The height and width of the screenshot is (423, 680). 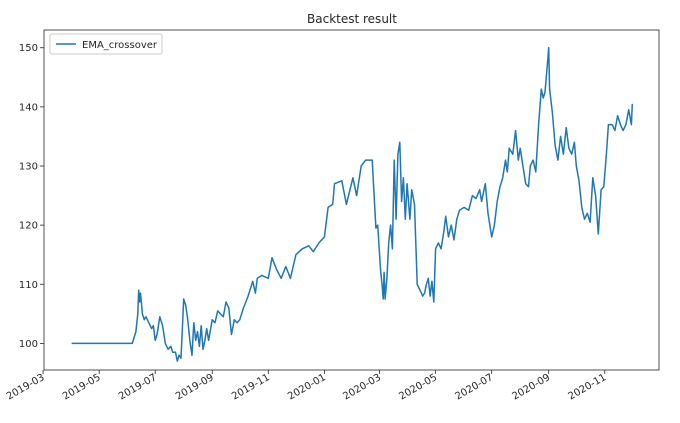 I want to click on x-tick-label: 2019-03, so click(x=26, y=387).